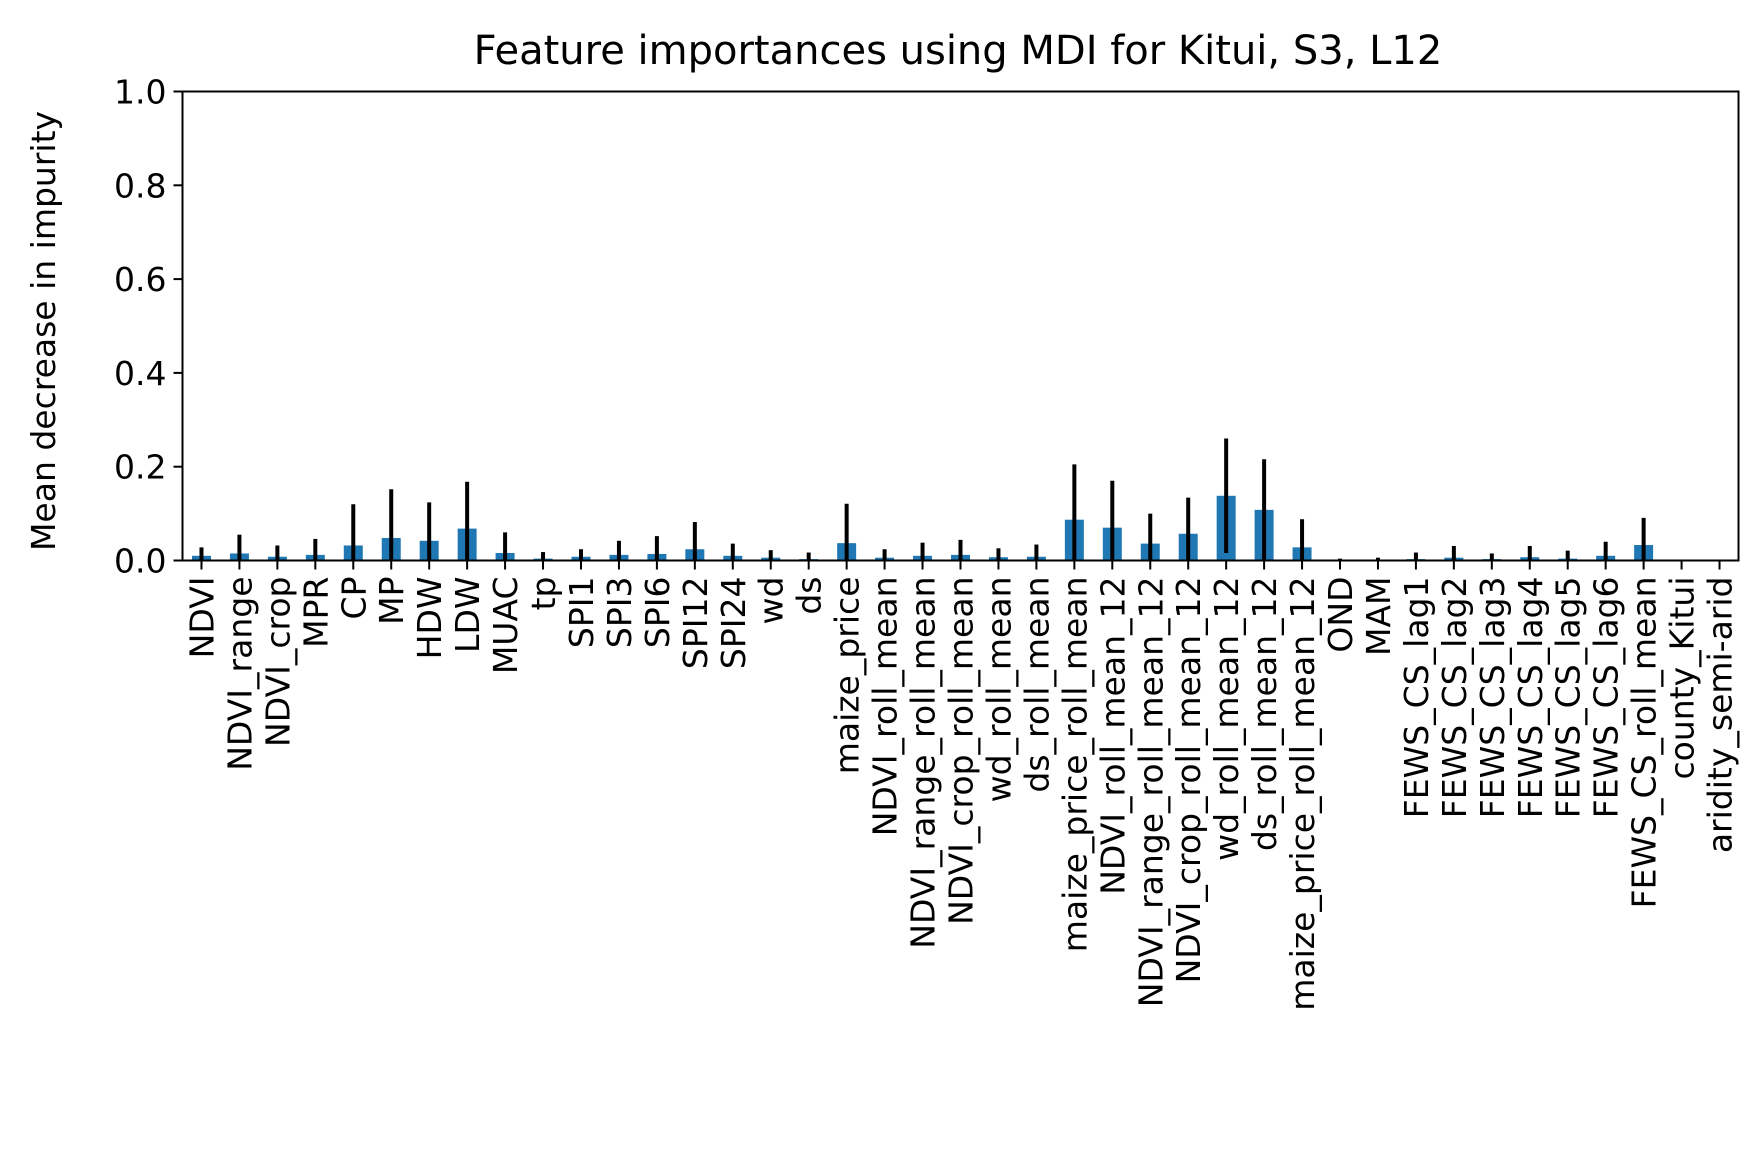 This screenshot has width=1763, height=1166. What do you see at coordinates (429, 618) in the screenshot?
I see `x-tick-label: HDW` at bounding box center [429, 618].